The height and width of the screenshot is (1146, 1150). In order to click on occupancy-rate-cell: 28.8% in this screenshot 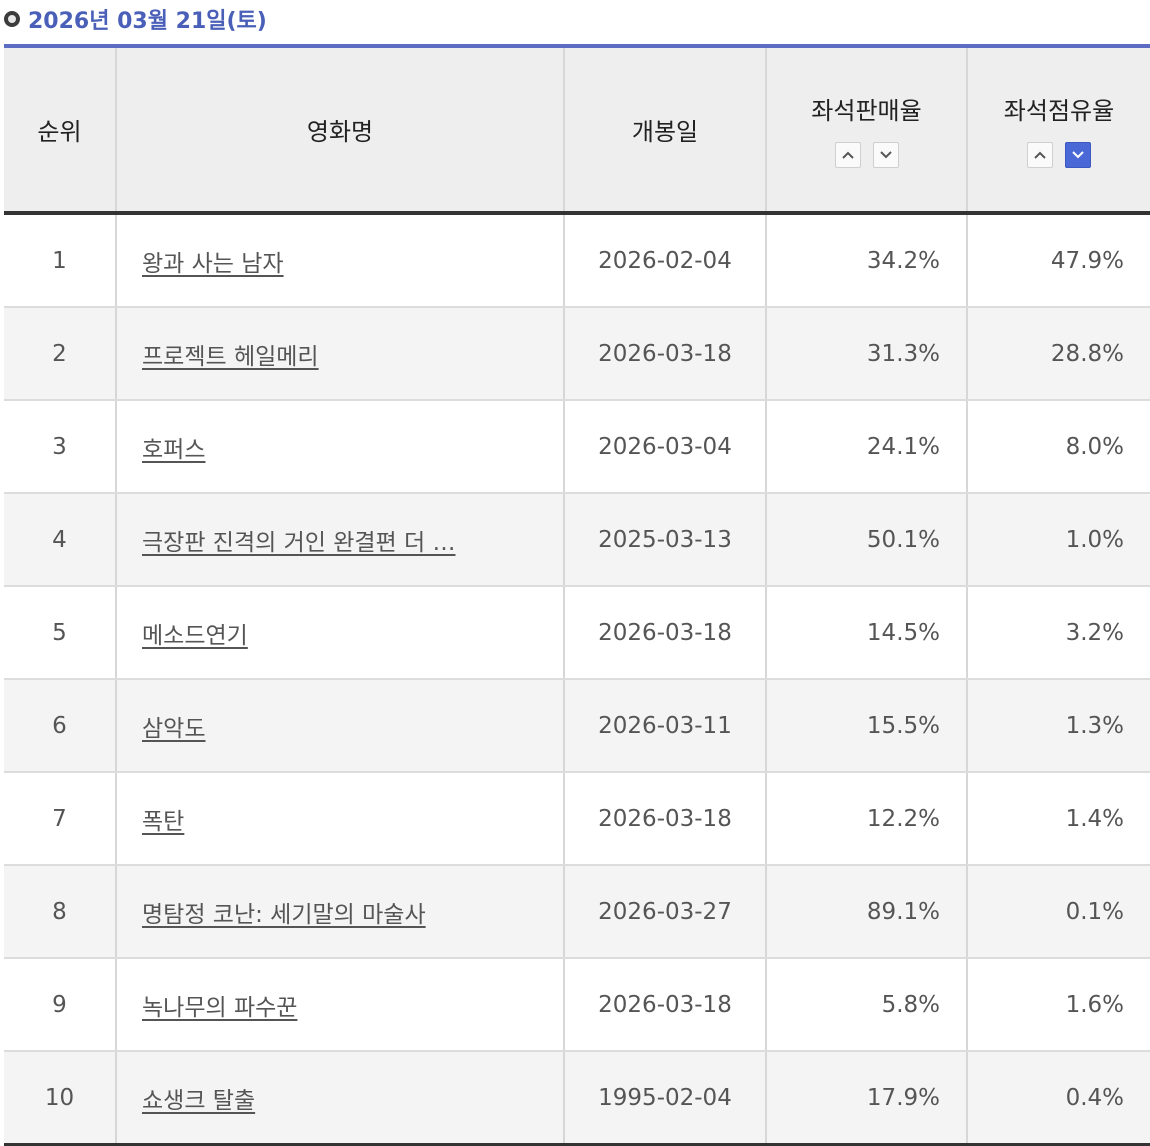, I will do `click(1058, 354)`.